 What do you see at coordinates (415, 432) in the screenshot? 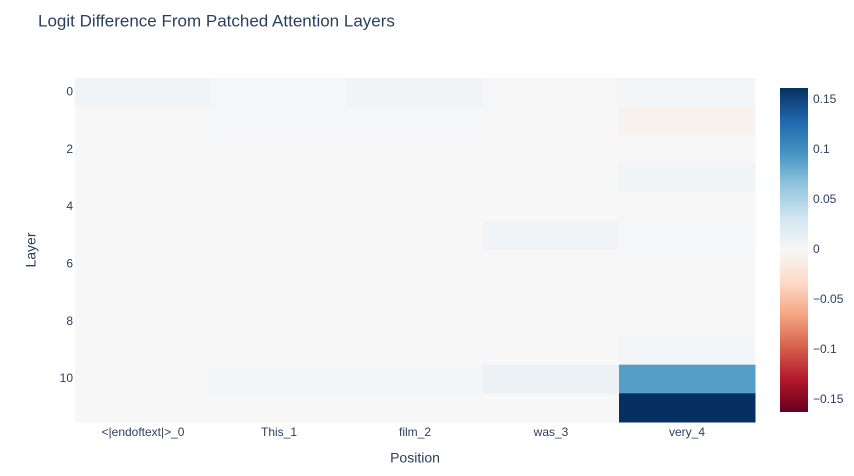
I see `x-tick-label: film_2` at bounding box center [415, 432].